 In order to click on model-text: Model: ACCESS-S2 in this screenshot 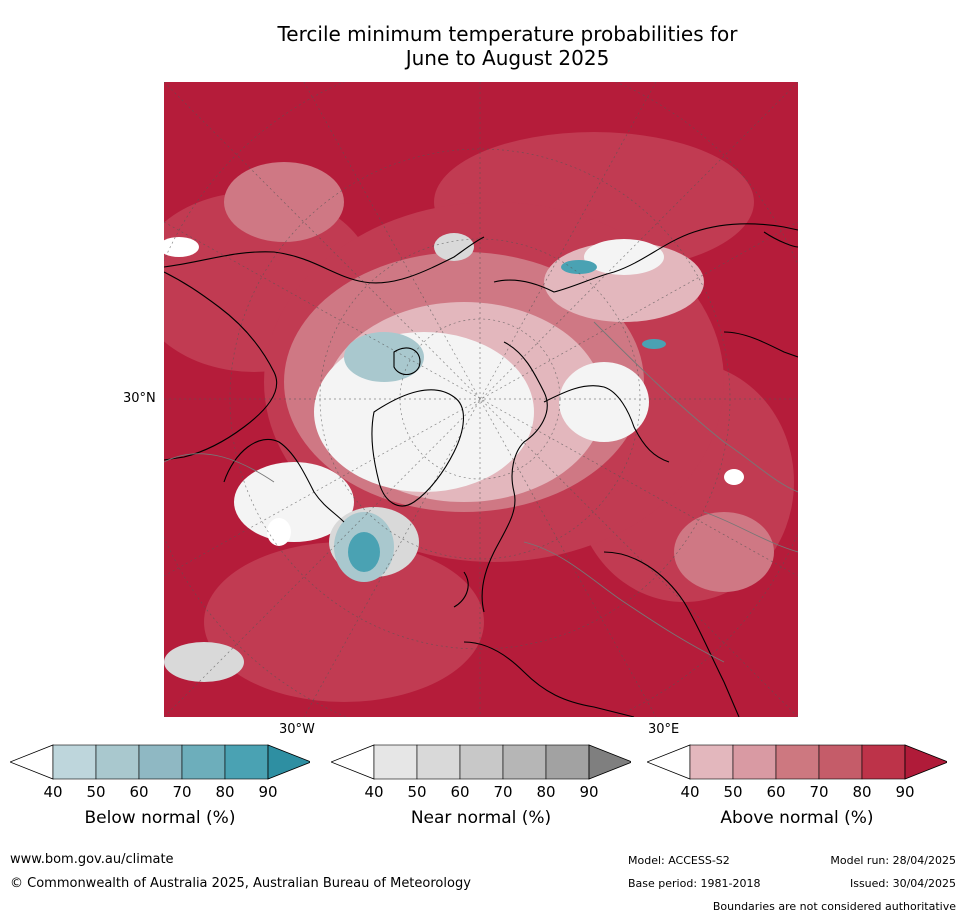, I will do `click(679, 860)`.